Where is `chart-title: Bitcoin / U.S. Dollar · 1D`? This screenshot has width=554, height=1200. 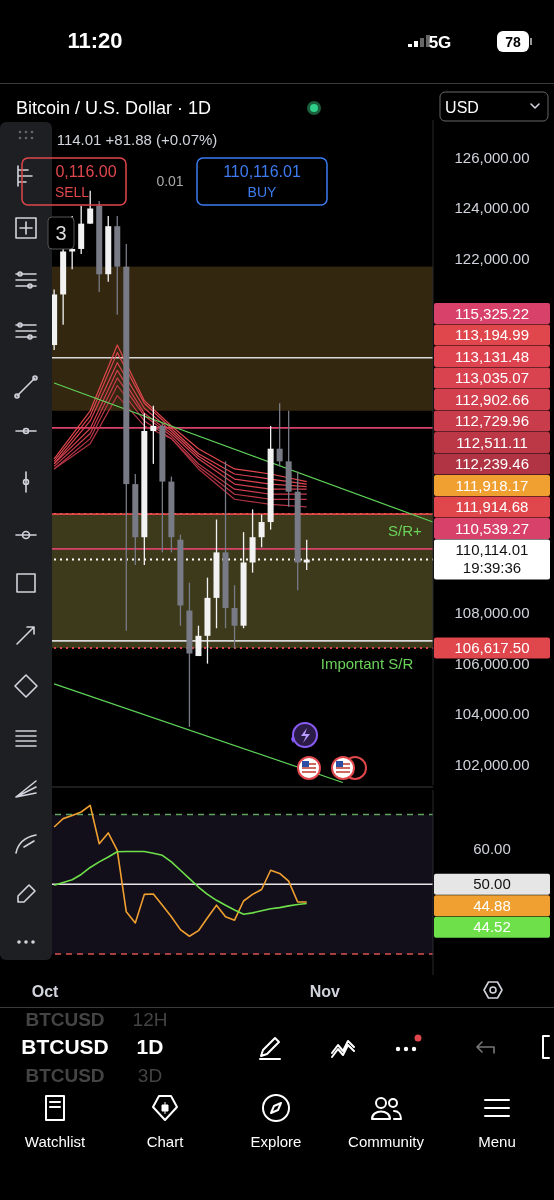 chart-title: Bitcoin / U.S. Dollar · 1D is located at coordinates (114, 108).